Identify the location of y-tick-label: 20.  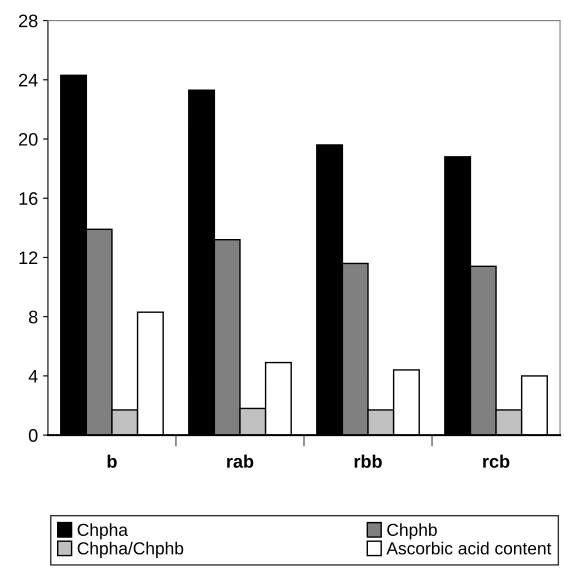
(28, 139).